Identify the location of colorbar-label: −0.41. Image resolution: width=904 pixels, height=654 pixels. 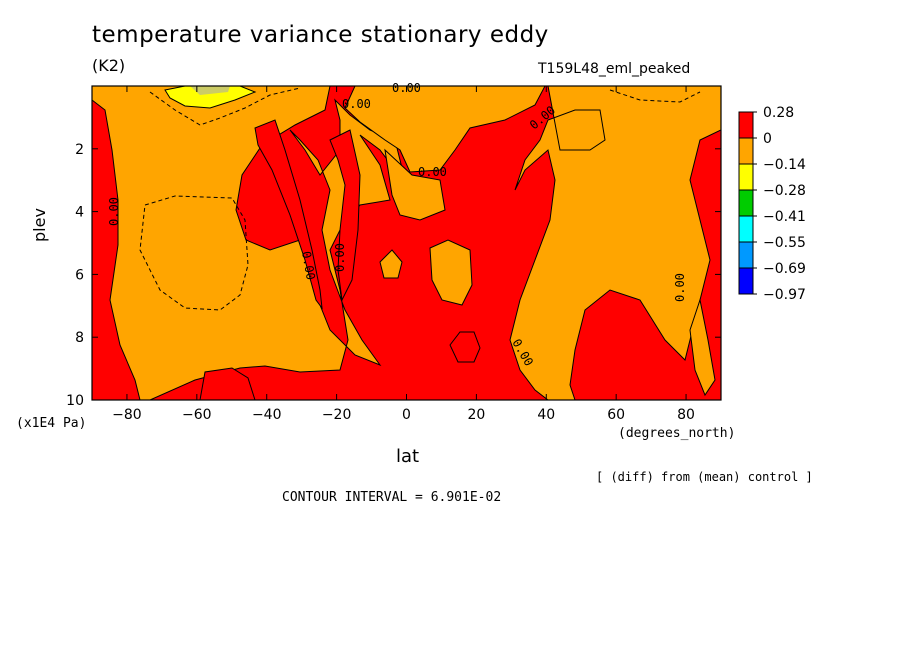
(784, 217).